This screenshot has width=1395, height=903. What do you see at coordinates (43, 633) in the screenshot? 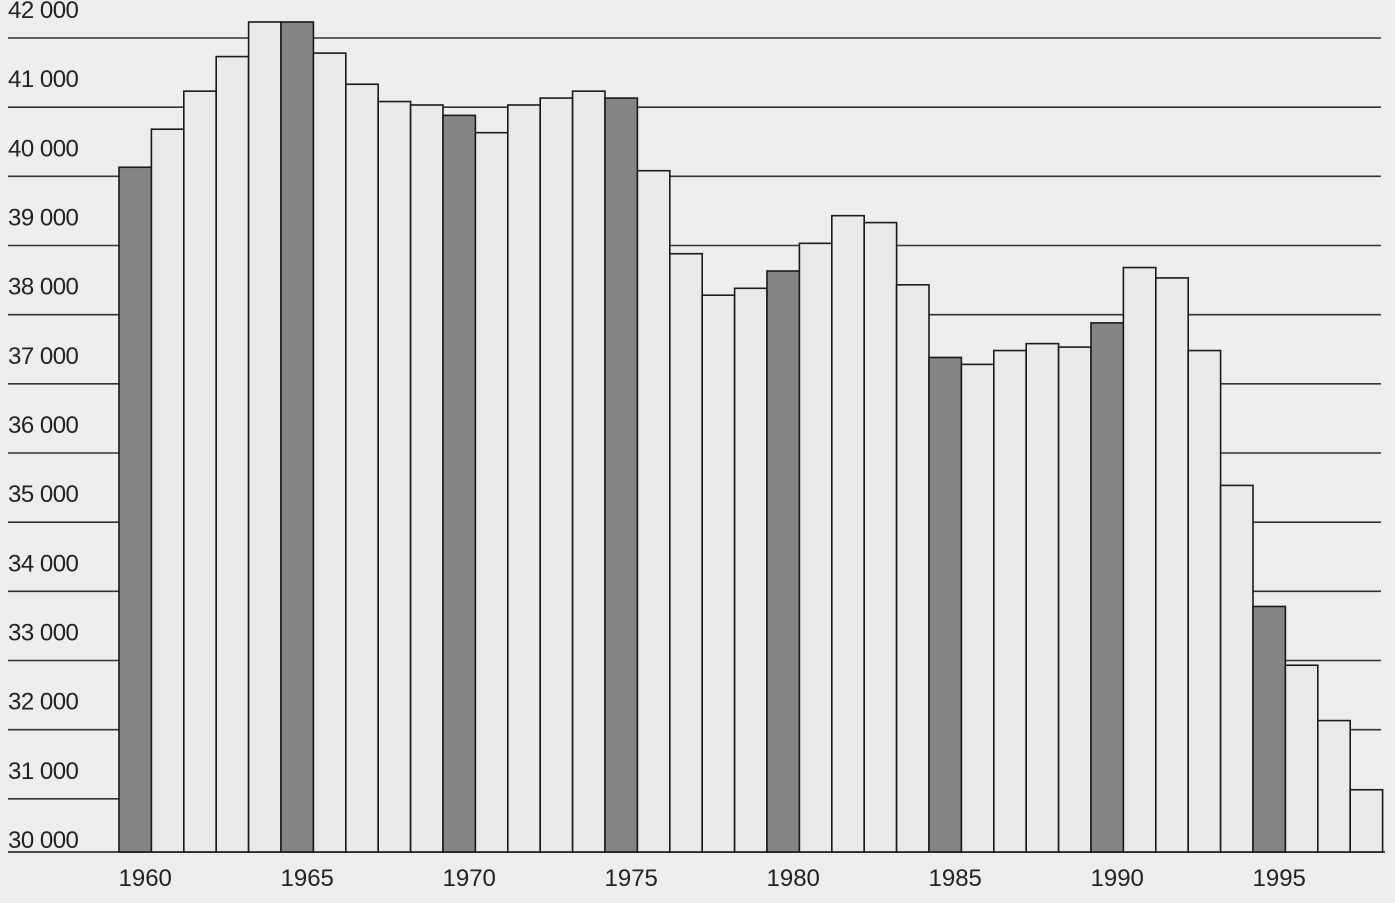
I see `y-tick-label: 33 000` at bounding box center [43, 633].